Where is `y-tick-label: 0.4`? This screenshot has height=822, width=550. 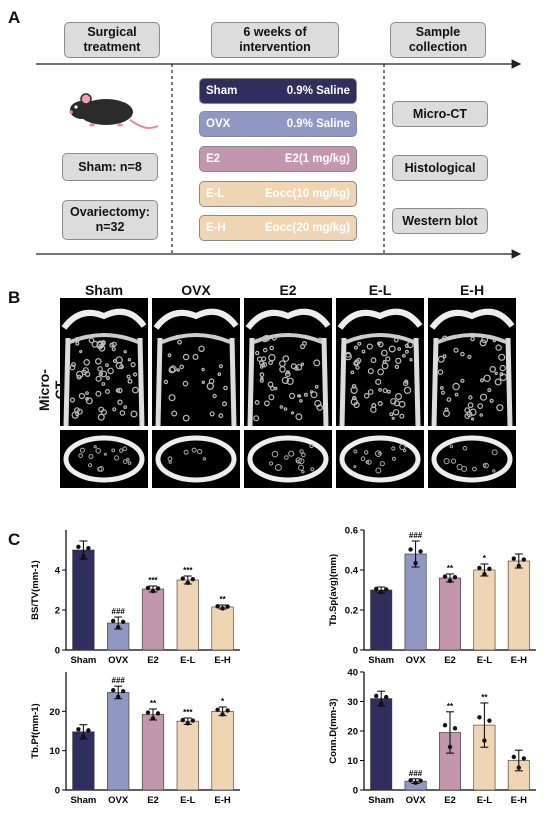 y-tick-label: 0.4 is located at coordinates (352, 571).